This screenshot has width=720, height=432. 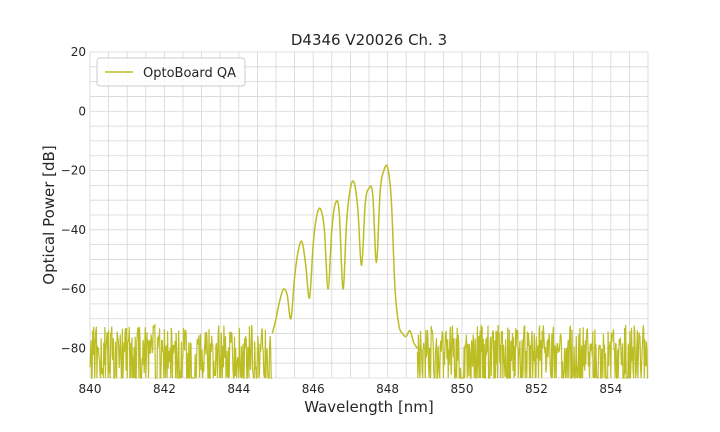 What do you see at coordinates (532, 351) in the screenshot?
I see `series-line-noise-right` at bounding box center [532, 351].